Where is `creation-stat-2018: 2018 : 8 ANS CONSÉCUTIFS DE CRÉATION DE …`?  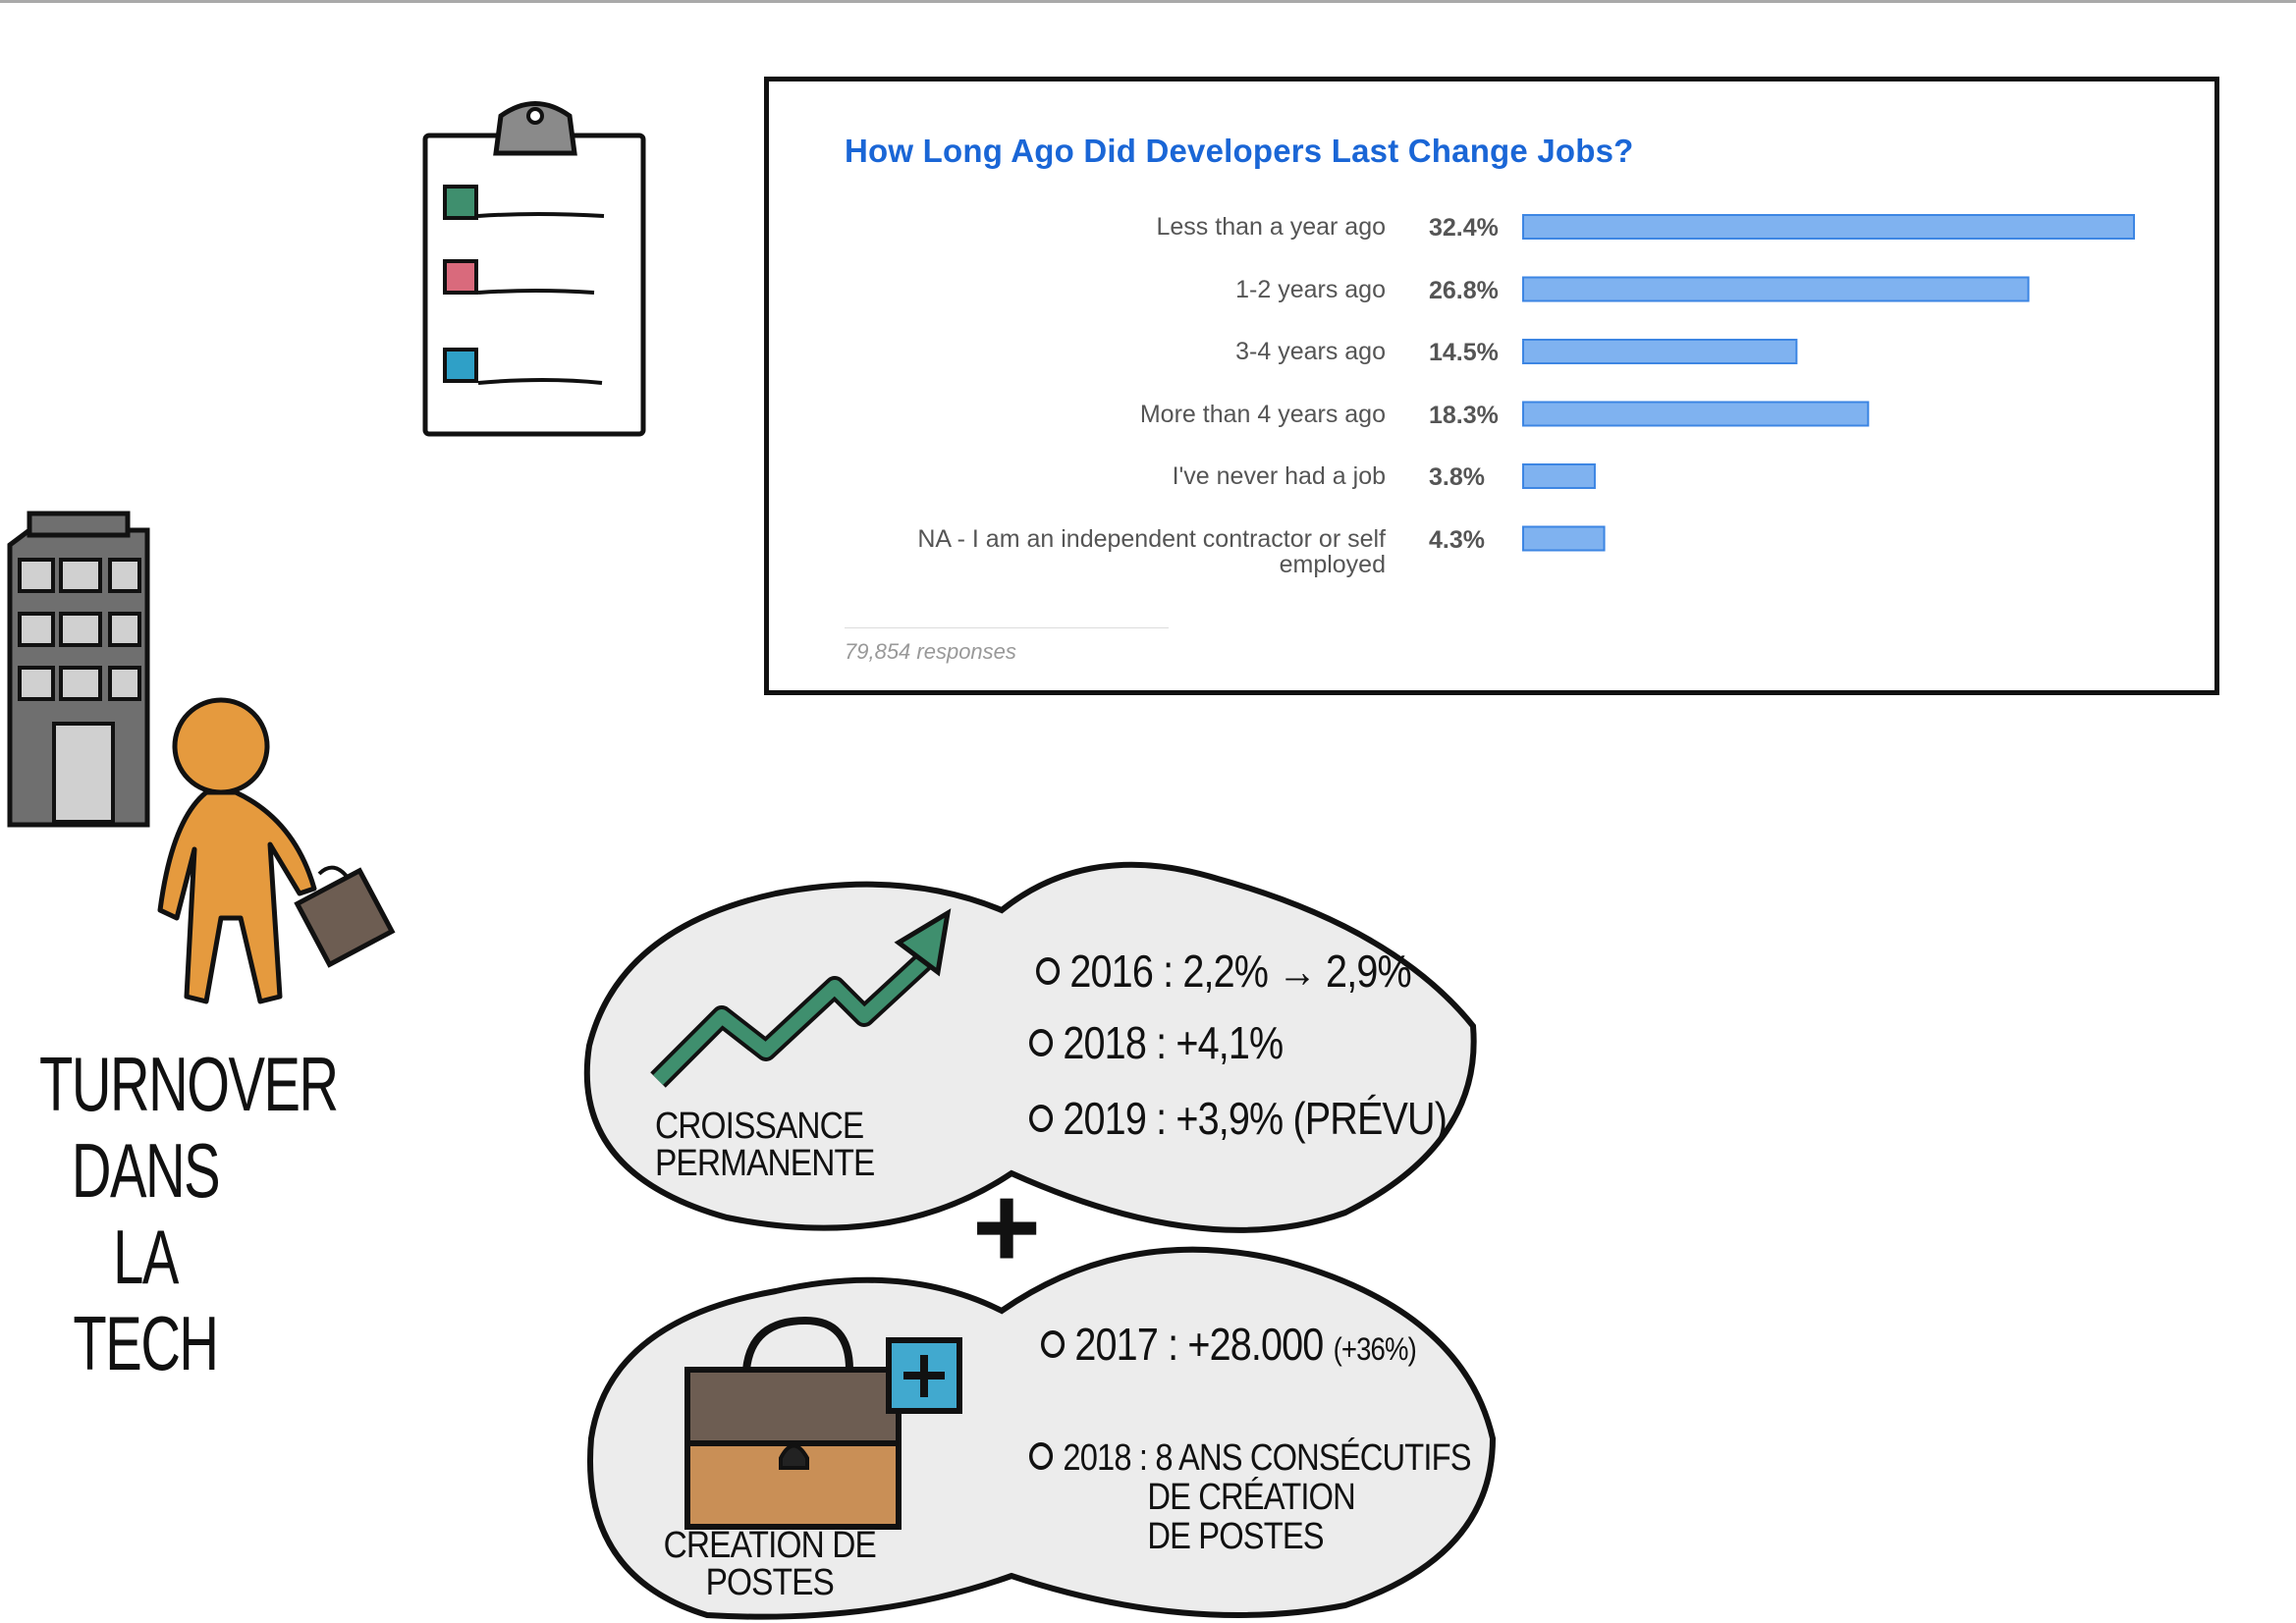 creation-stat-2018: 2018 : 8 ANS CONSÉCUTIFS DE CRÉATION DE … is located at coordinates (1250, 1497).